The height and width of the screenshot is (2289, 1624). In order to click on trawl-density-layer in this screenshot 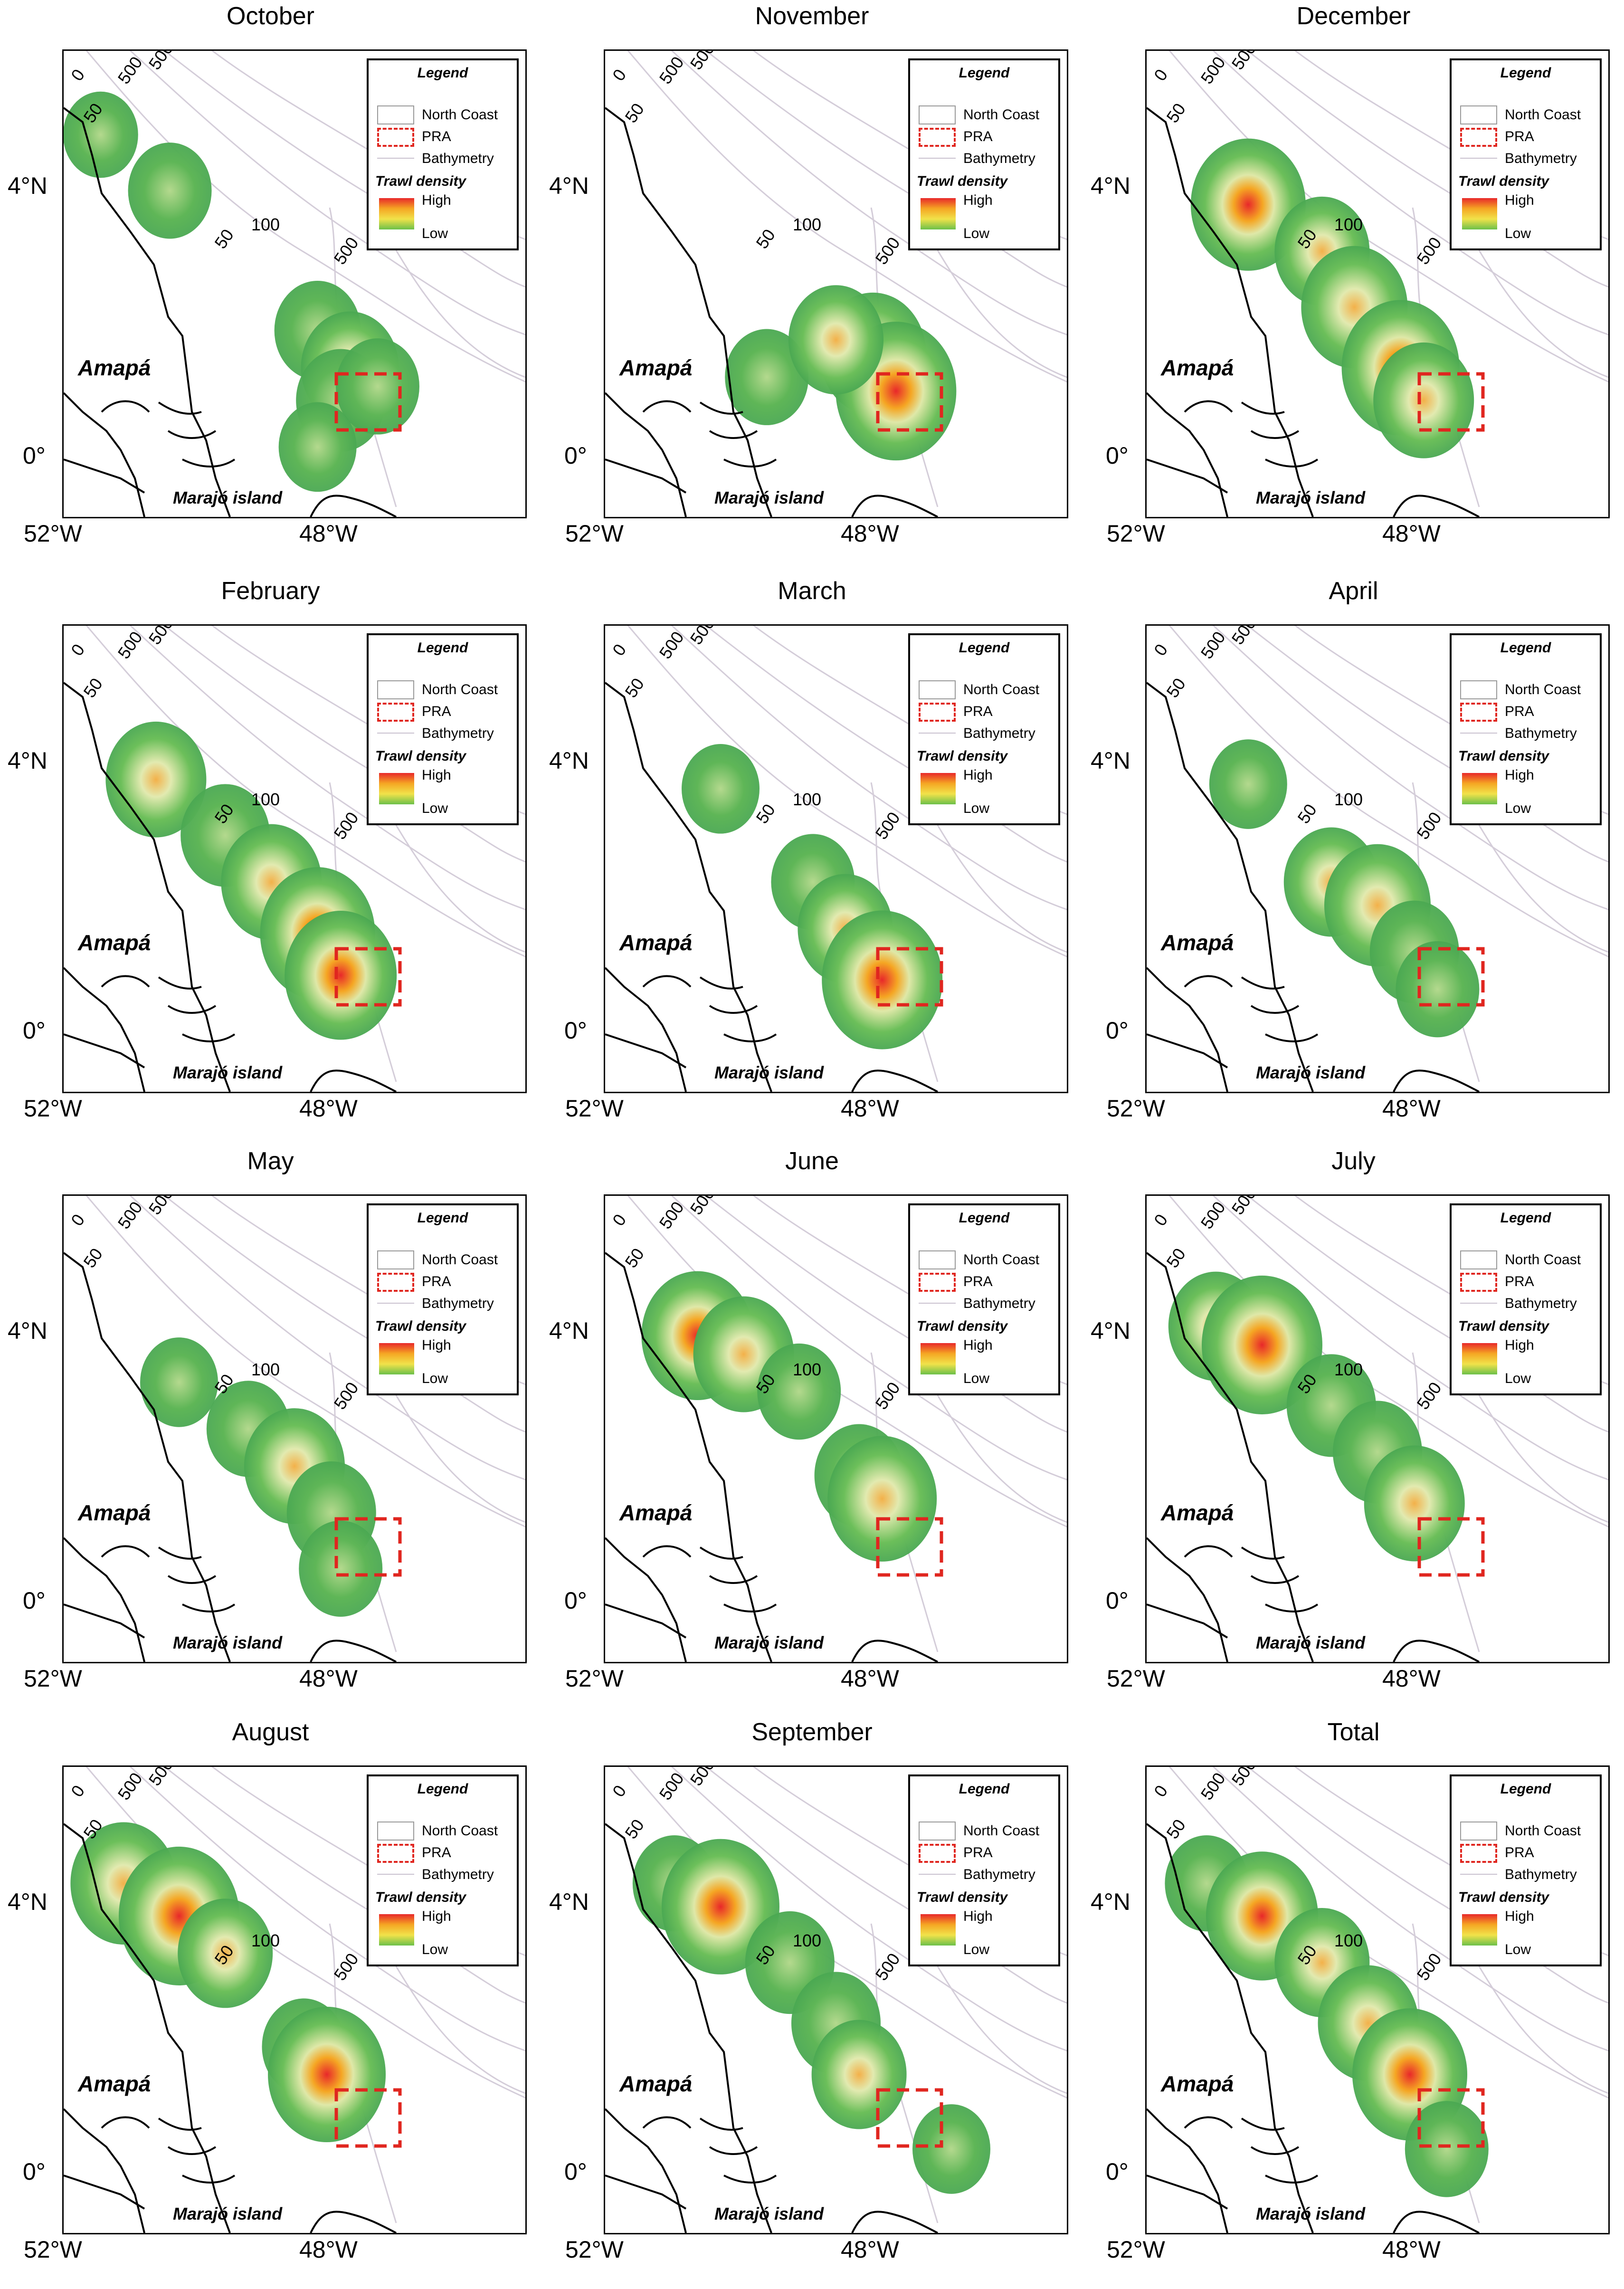, I will do `click(1344, 889)`.